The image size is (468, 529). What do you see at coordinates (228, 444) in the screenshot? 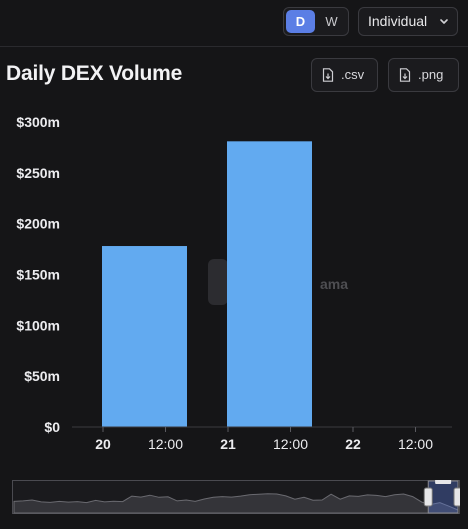
I see `x-tick-label: 21` at bounding box center [228, 444].